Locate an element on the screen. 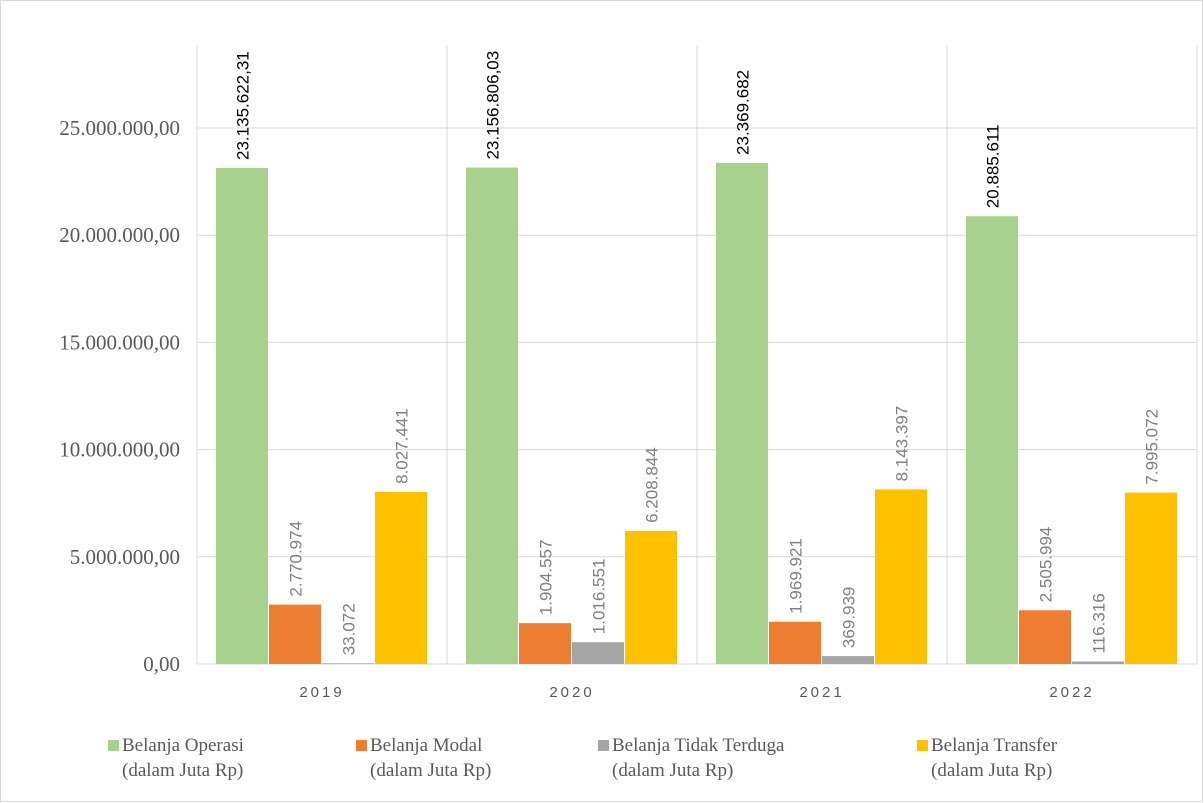 The width and height of the screenshot is (1204, 803). data-label: 23.369.682 is located at coordinates (743, 112).